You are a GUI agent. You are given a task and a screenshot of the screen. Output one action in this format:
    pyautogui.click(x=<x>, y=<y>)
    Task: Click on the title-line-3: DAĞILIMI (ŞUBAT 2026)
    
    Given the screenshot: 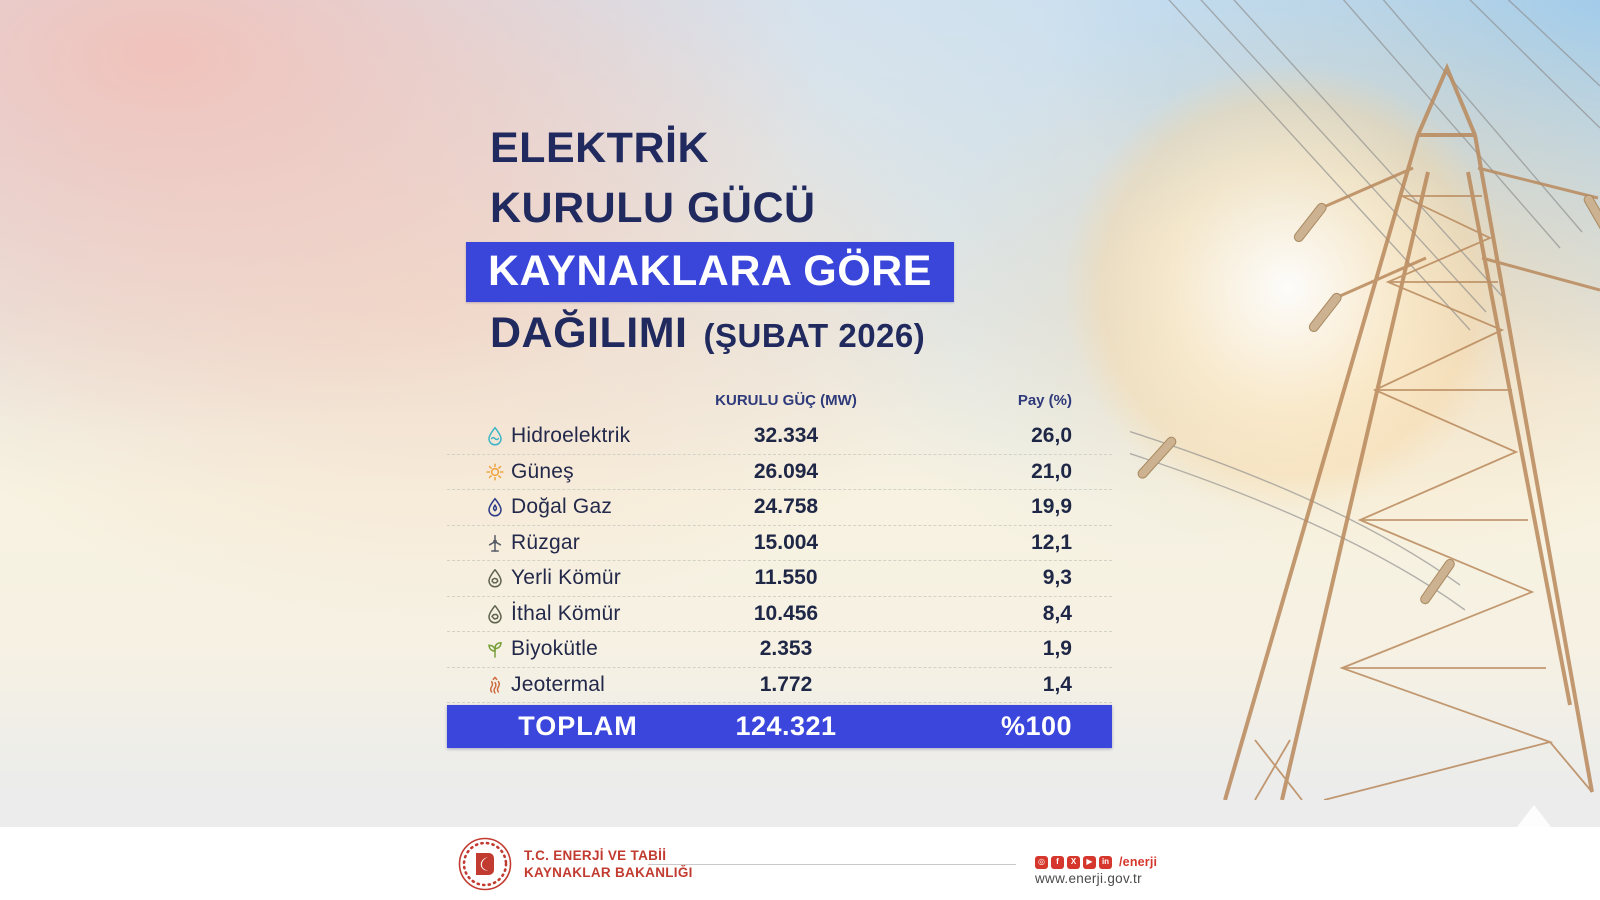 What is the action you would take?
    pyautogui.click(x=710, y=333)
    